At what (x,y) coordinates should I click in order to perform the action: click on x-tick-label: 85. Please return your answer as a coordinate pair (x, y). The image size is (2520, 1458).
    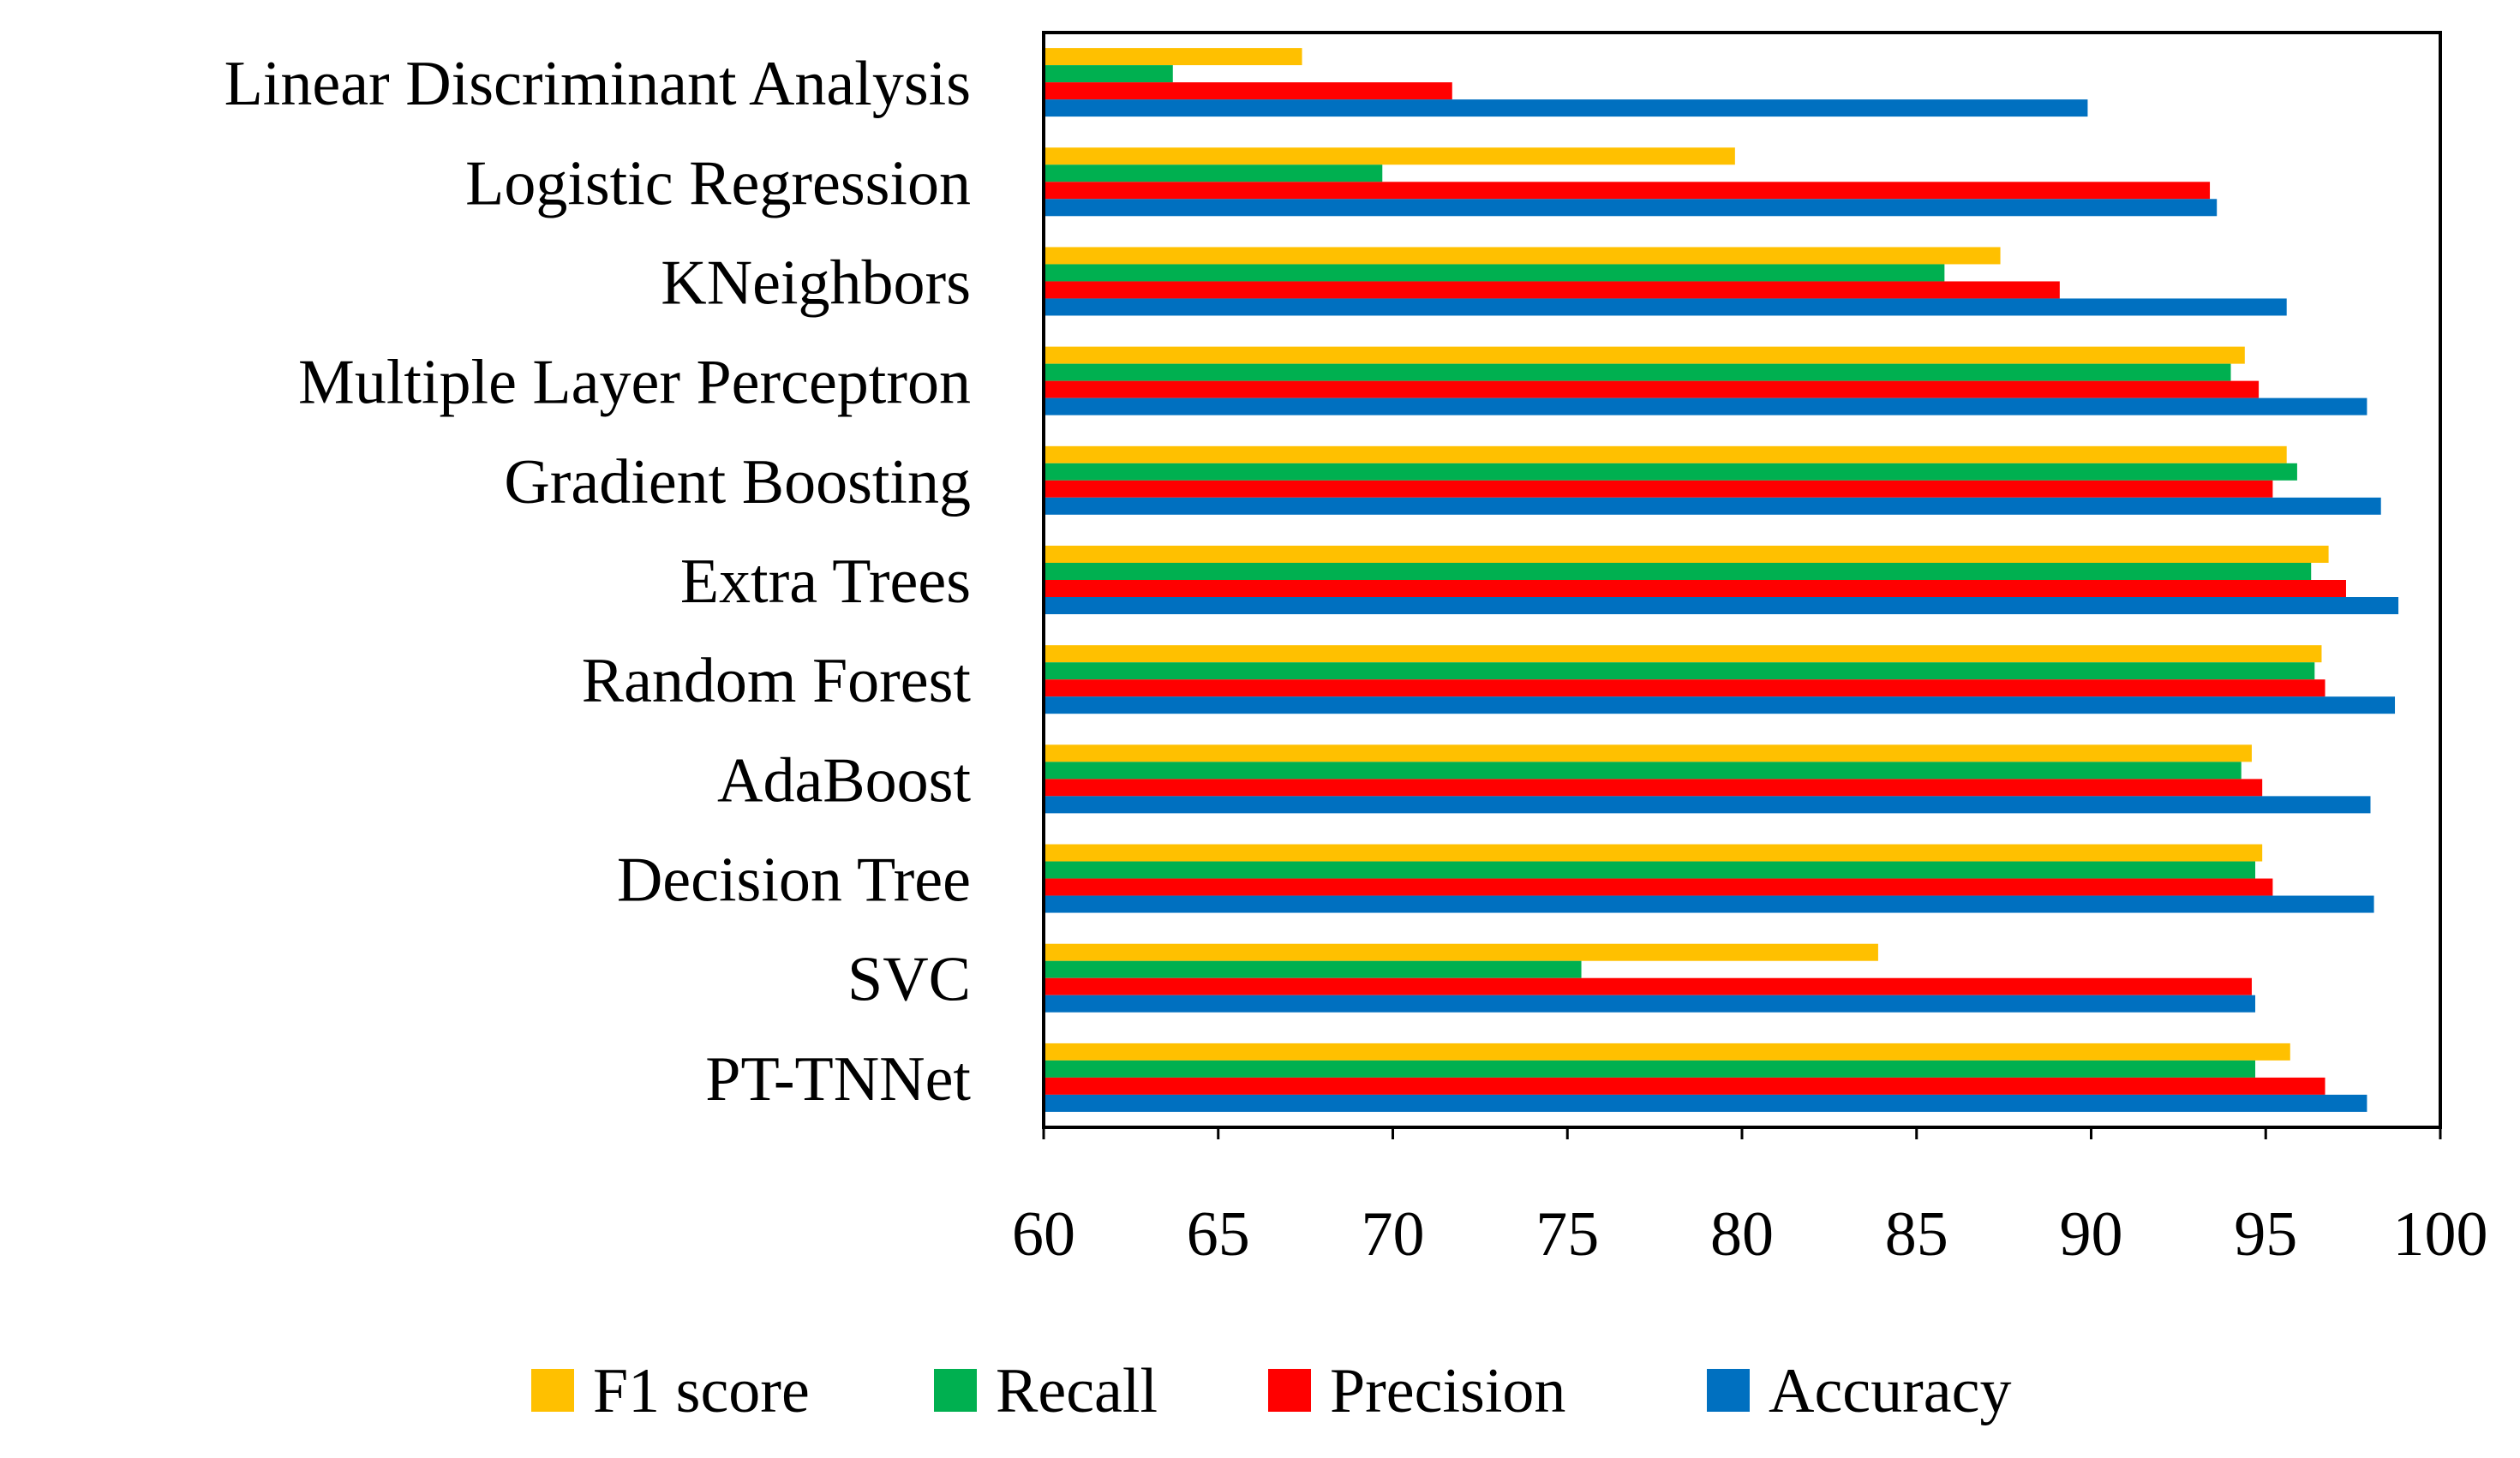
    Looking at the image, I should click on (1917, 1234).